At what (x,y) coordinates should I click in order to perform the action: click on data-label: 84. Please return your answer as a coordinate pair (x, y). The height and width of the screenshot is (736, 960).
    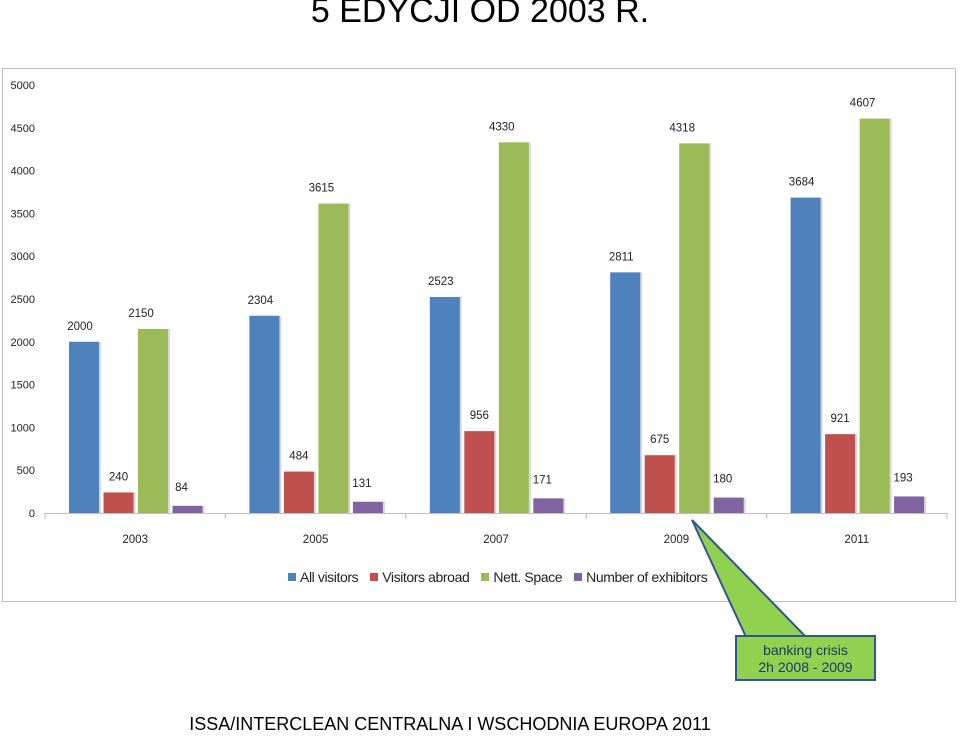
    Looking at the image, I should click on (181, 488).